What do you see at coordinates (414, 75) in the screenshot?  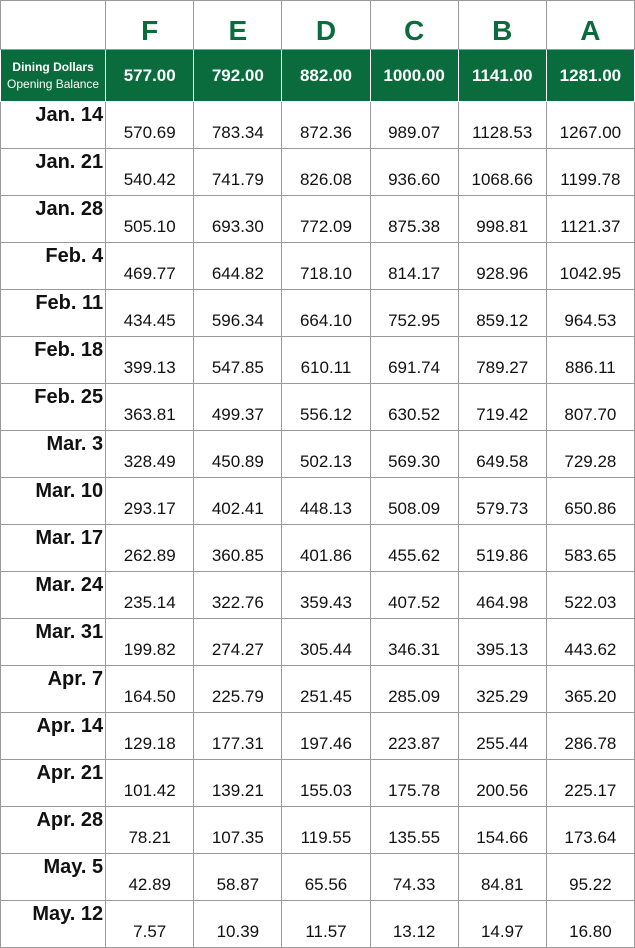 I see `opening-balance-value: 1000.00` at bounding box center [414, 75].